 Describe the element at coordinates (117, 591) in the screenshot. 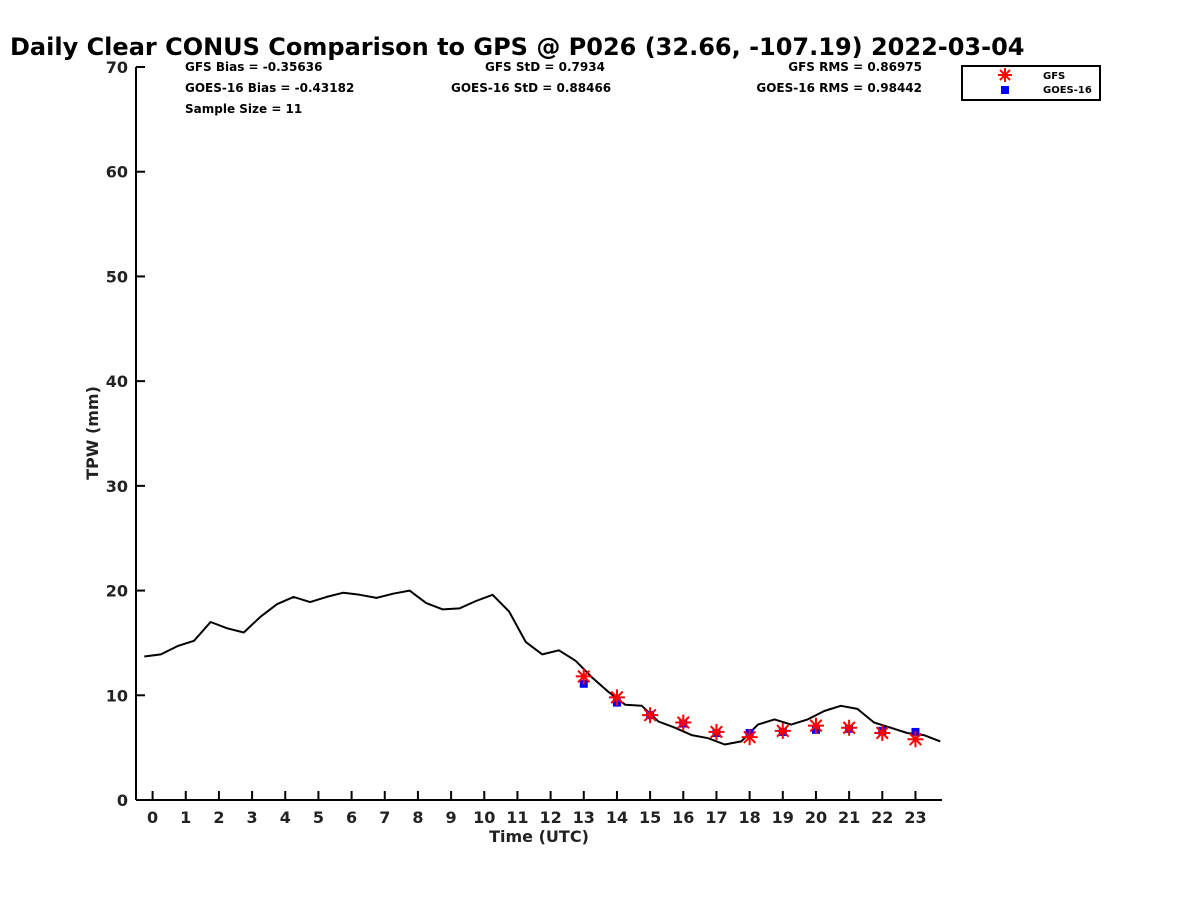

I see `y-tick-label: 20` at that location.